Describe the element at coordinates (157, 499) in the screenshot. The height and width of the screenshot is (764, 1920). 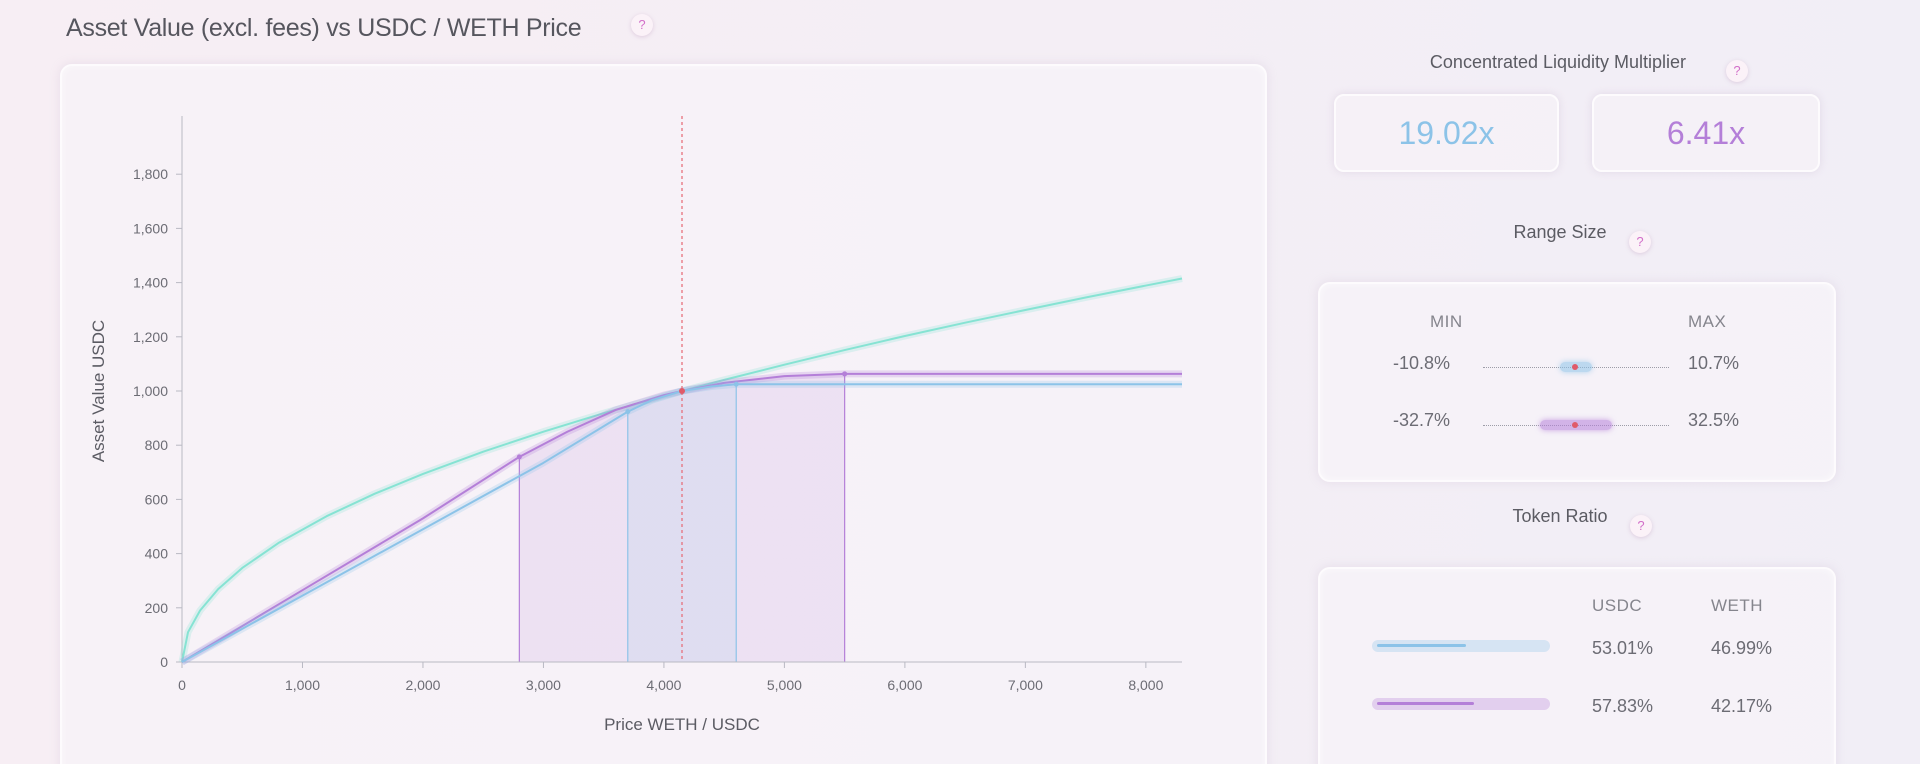
I see `y-tick-label: 600` at that location.